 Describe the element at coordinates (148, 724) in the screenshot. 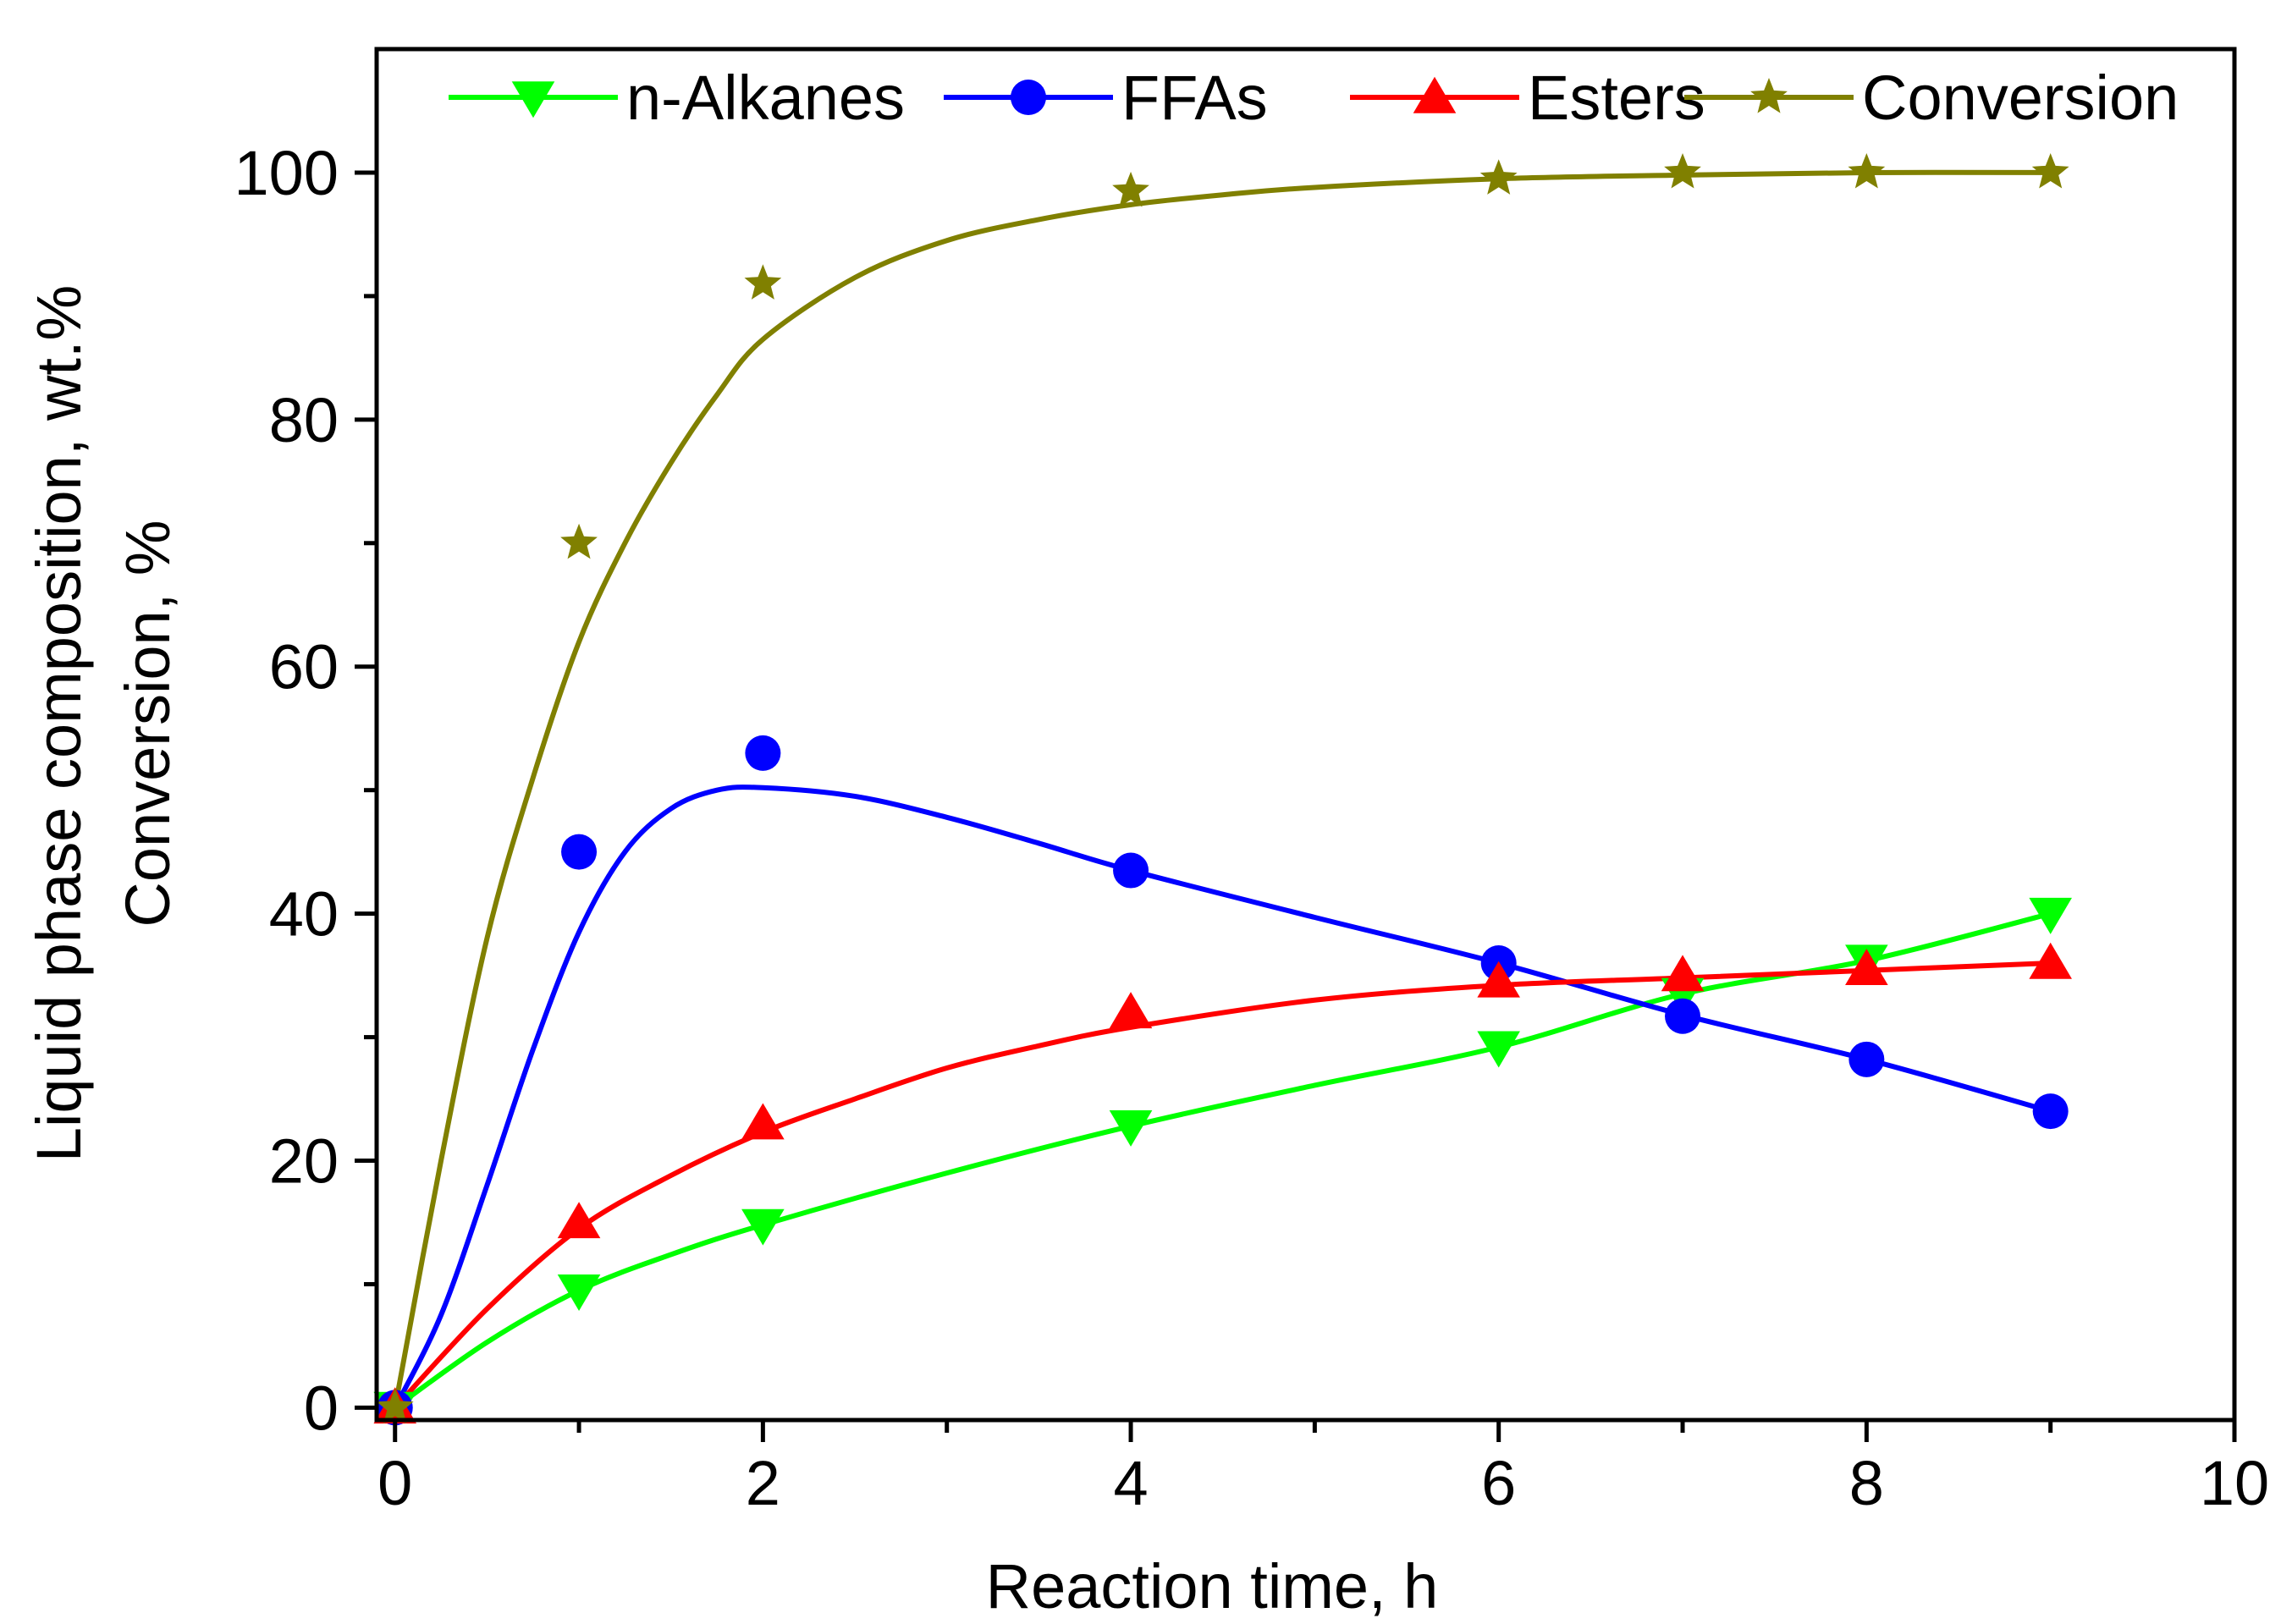

I see `y-axis-title-line-2: Conversion, %` at that location.